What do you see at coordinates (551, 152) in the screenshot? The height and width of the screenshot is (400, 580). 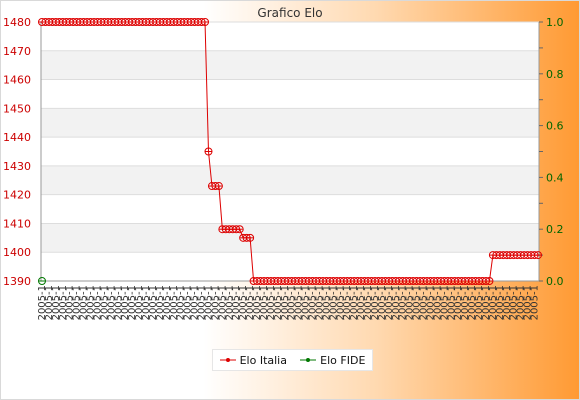 I see `right-axis: 1.0 0.8 0.6 0.4 0.2 0.0` at bounding box center [551, 152].